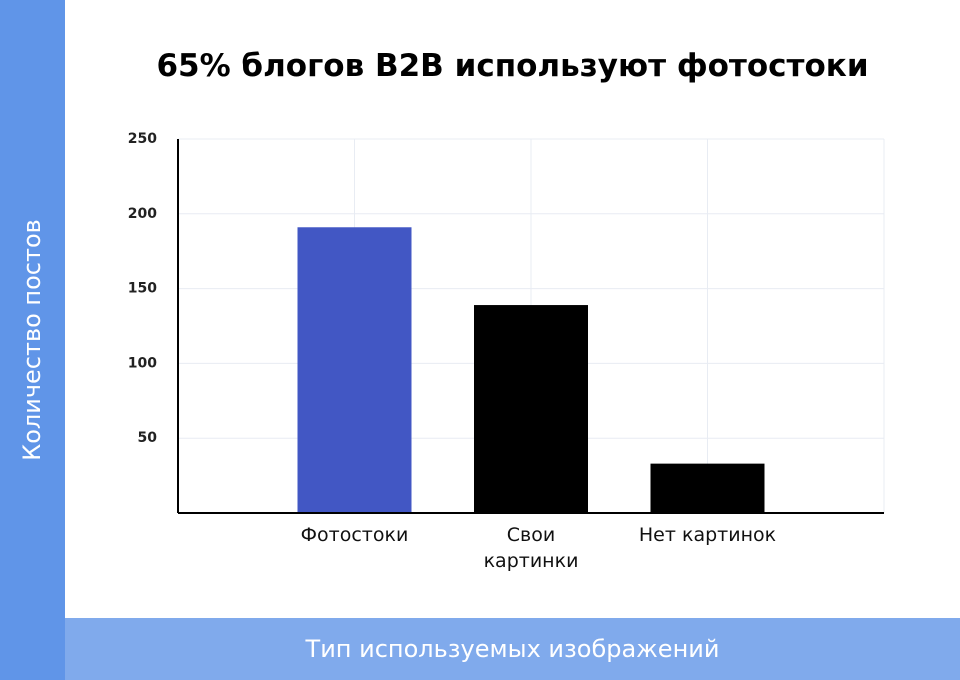 This screenshot has height=680, width=960. Describe the element at coordinates (142, 139) in the screenshot. I see `y-tick-label: 250` at that location.